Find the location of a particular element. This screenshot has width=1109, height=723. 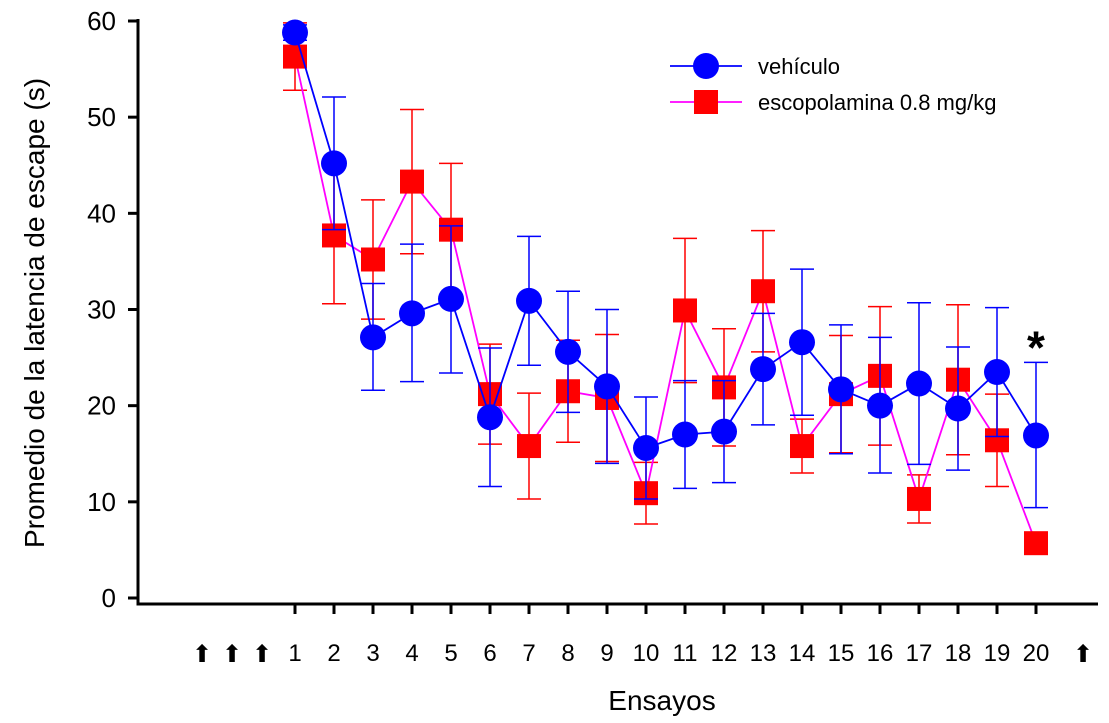

x-tick-label: 12 is located at coordinates (724, 653).